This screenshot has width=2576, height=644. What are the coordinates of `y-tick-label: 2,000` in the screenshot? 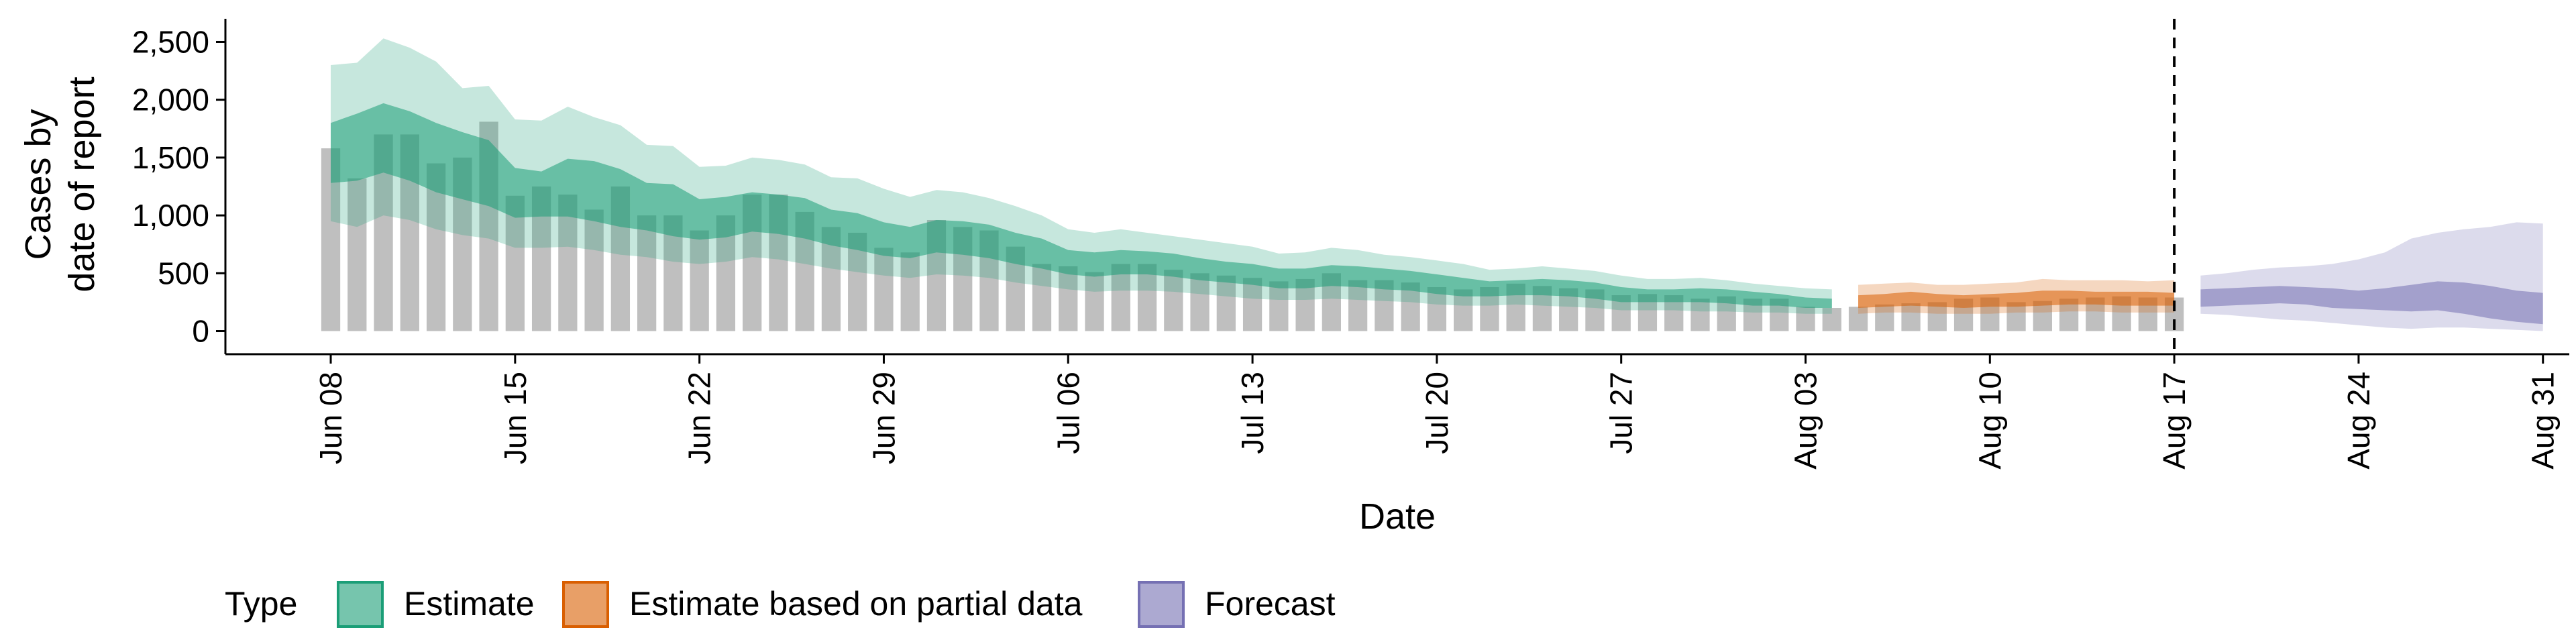 It's located at (170, 100).